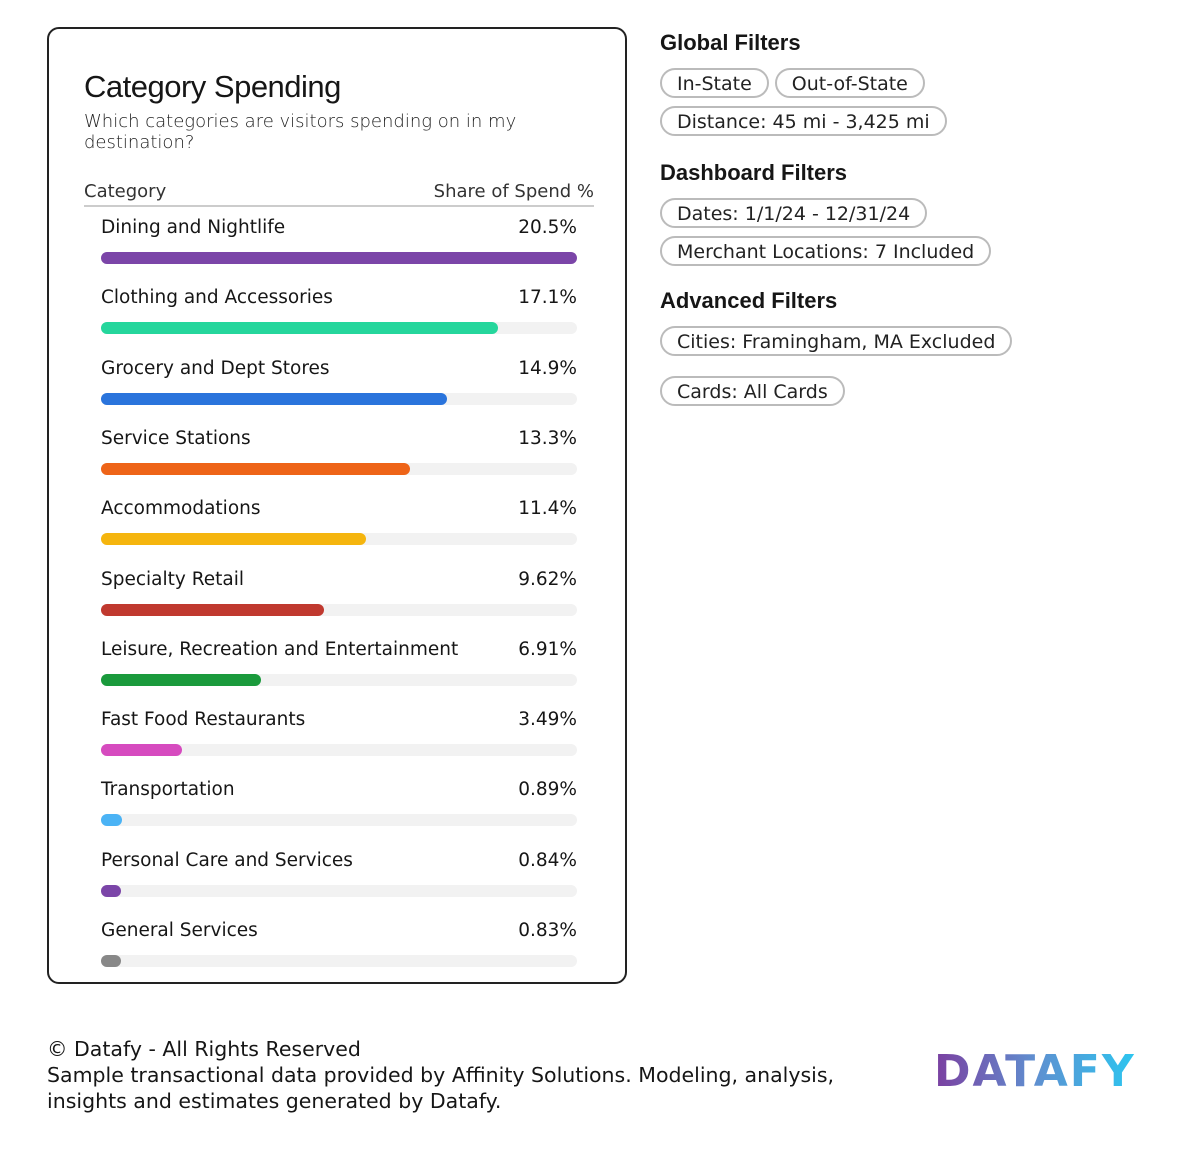  Describe the element at coordinates (714, 83) in the screenshot. I see `filter-pill-in-state: In-State` at that location.